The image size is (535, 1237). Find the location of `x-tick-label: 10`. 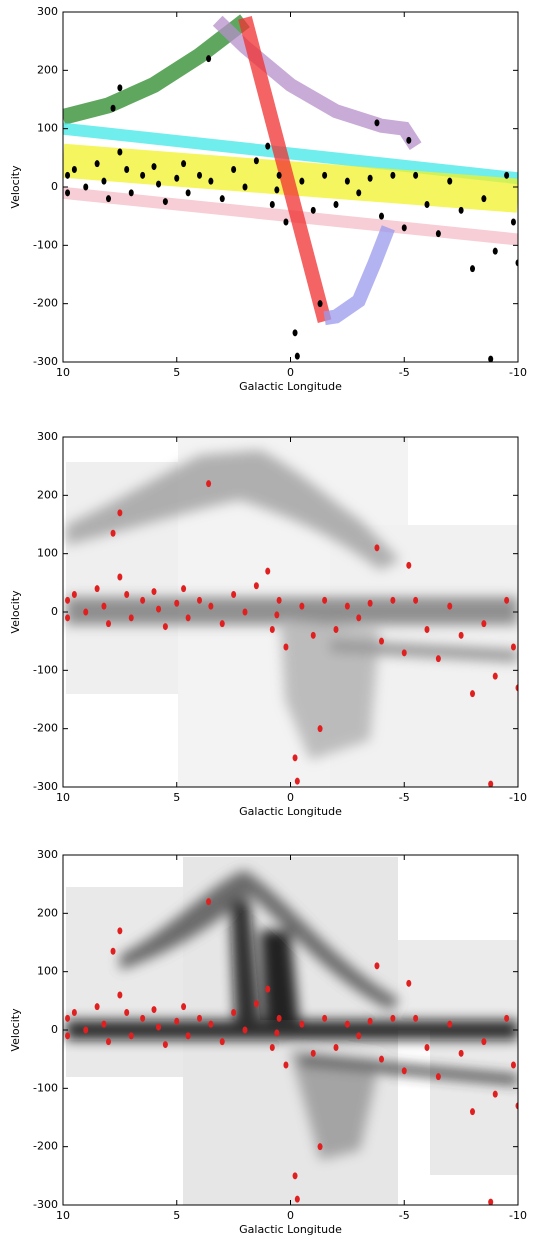

x-tick-label: 10 is located at coordinates (63, 797).